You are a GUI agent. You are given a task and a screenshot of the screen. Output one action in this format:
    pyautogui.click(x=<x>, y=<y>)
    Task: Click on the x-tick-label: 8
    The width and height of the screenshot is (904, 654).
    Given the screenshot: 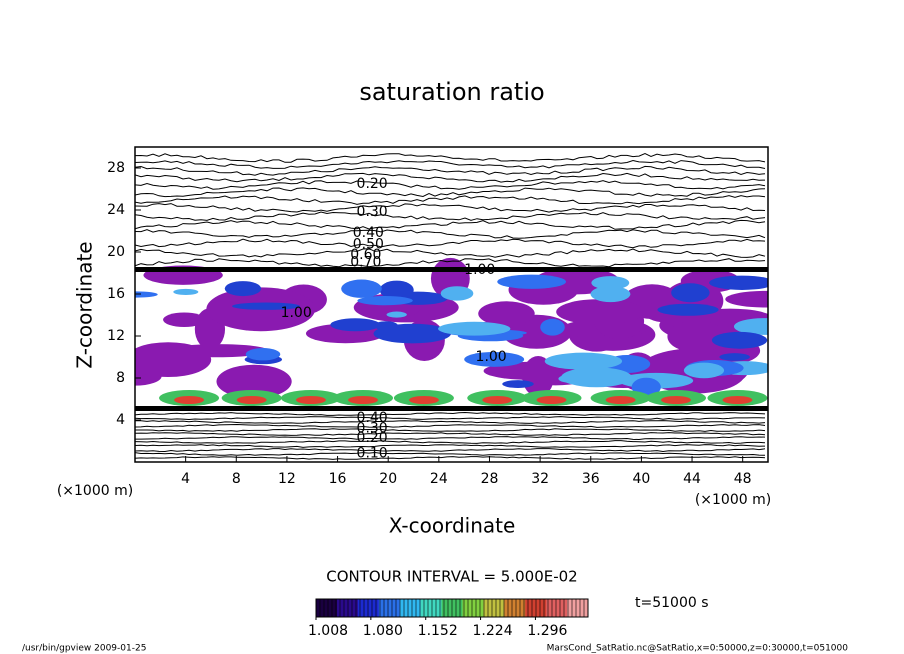 What is the action you would take?
    pyautogui.click(x=236, y=479)
    